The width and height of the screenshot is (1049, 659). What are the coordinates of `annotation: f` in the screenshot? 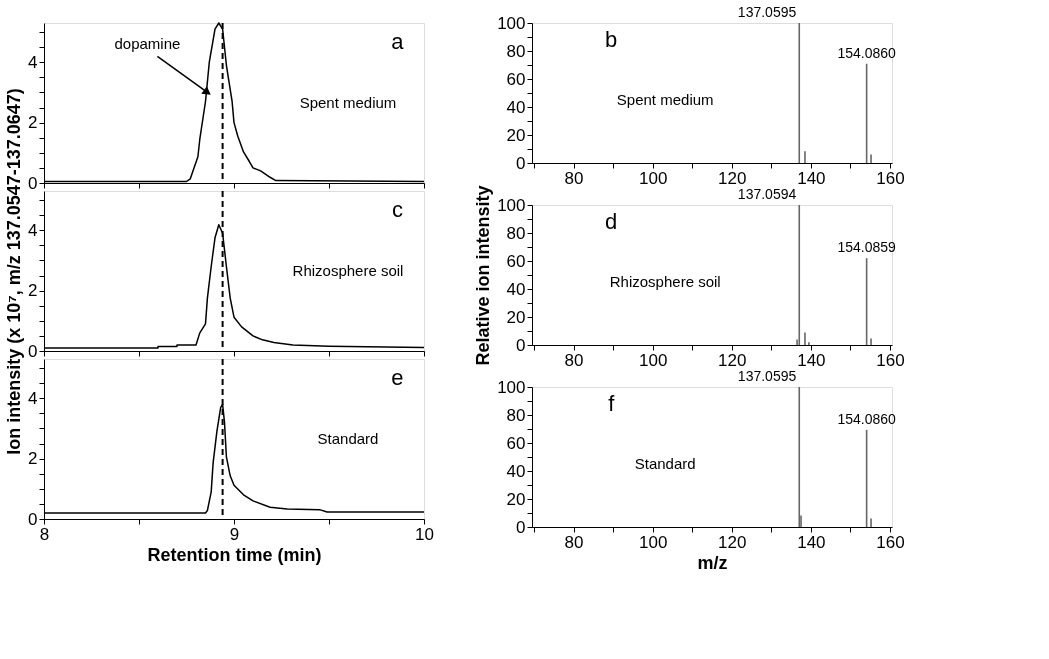 It's located at (612, 403).